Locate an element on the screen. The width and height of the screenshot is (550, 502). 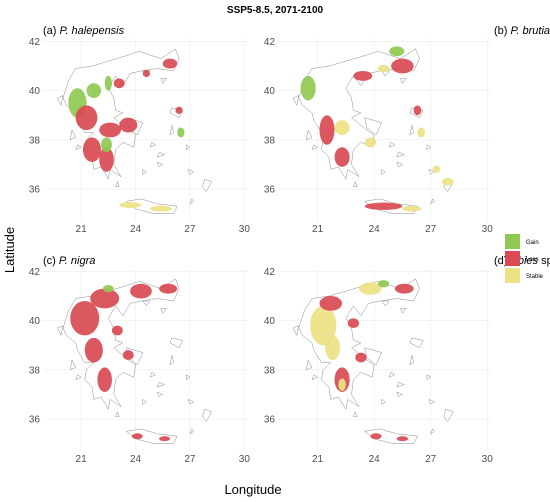
mainland-outline is located at coordinates (359, 114).